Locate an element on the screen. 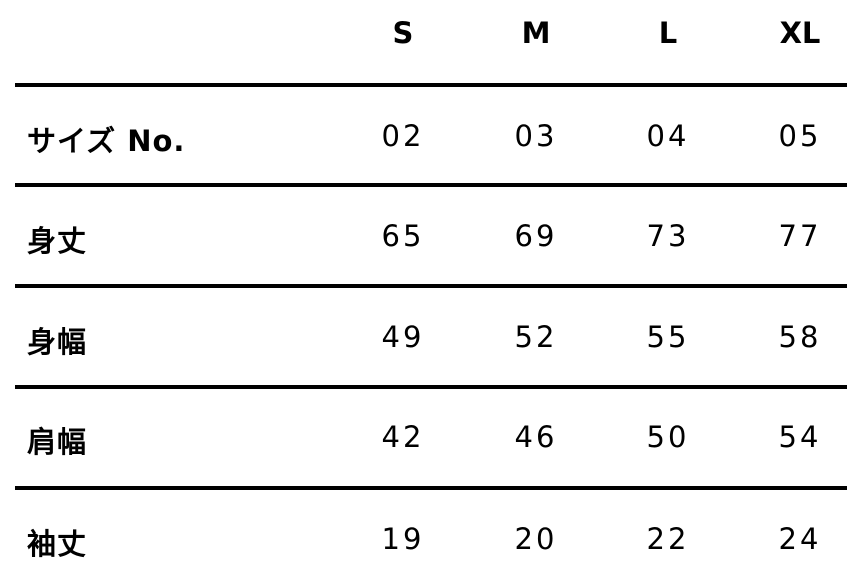 The width and height of the screenshot is (847, 584). table-cell: 73 is located at coordinates (668, 236).